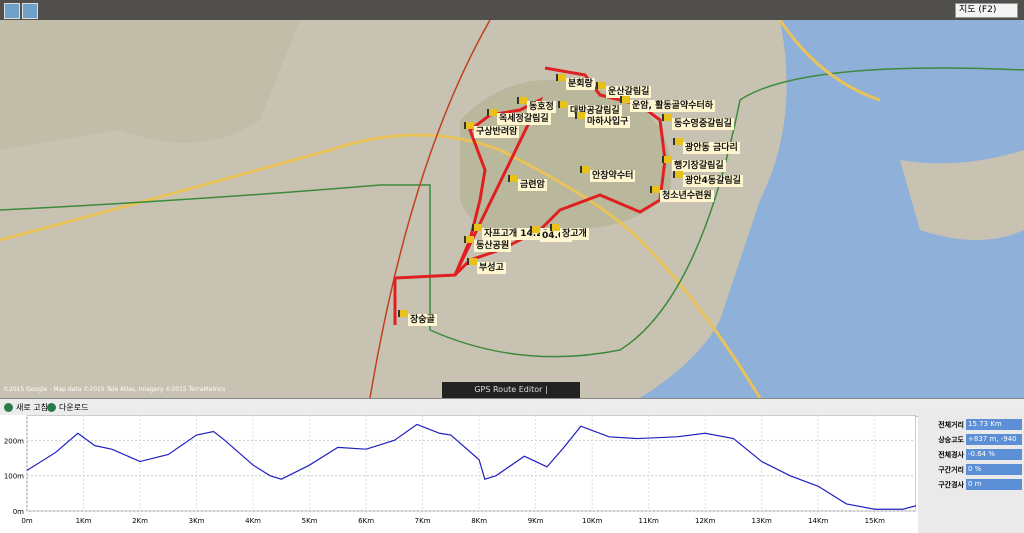 This screenshot has height=533, width=1024. I want to click on app-brand: GPS Route Editor | www.gpsnote.net, so click(511, 390).